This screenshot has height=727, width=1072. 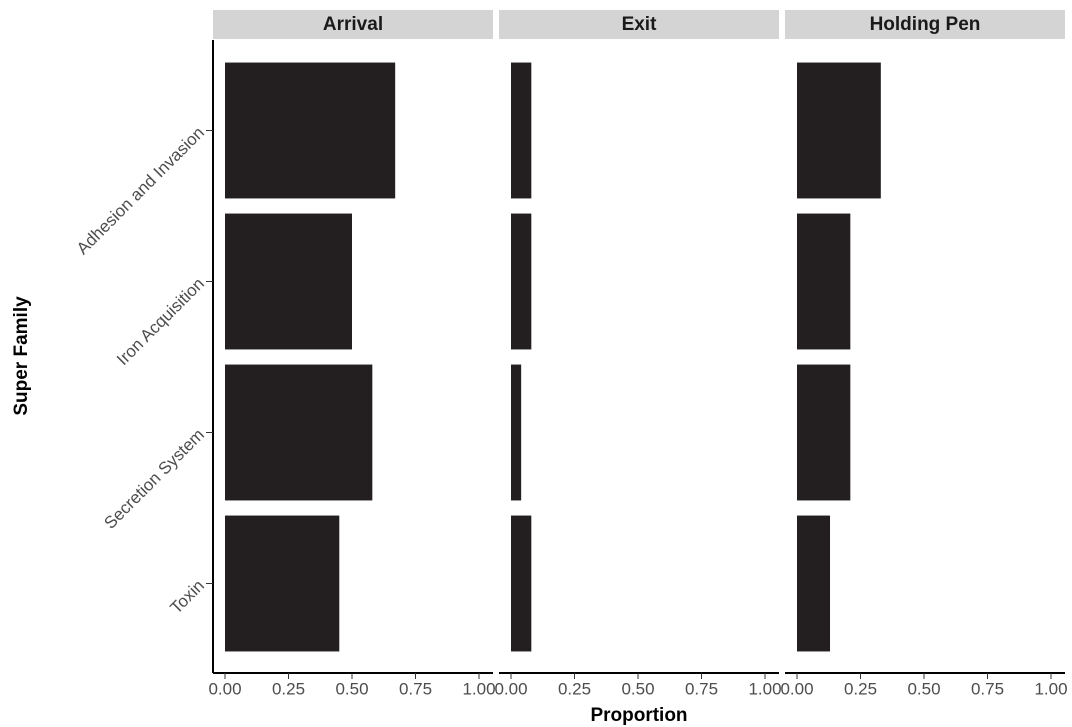 What do you see at coordinates (187, 596) in the screenshot?
I see `y-tick-label: Toxin` at bounding box center [187, 596].